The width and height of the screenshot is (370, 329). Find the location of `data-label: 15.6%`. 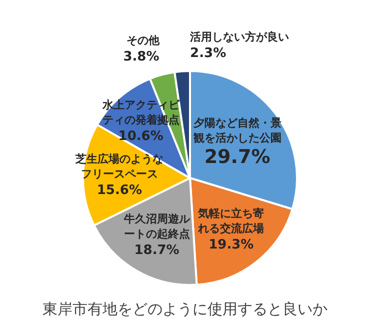

data-label: 15.6% is located at coordinates (119, 190).